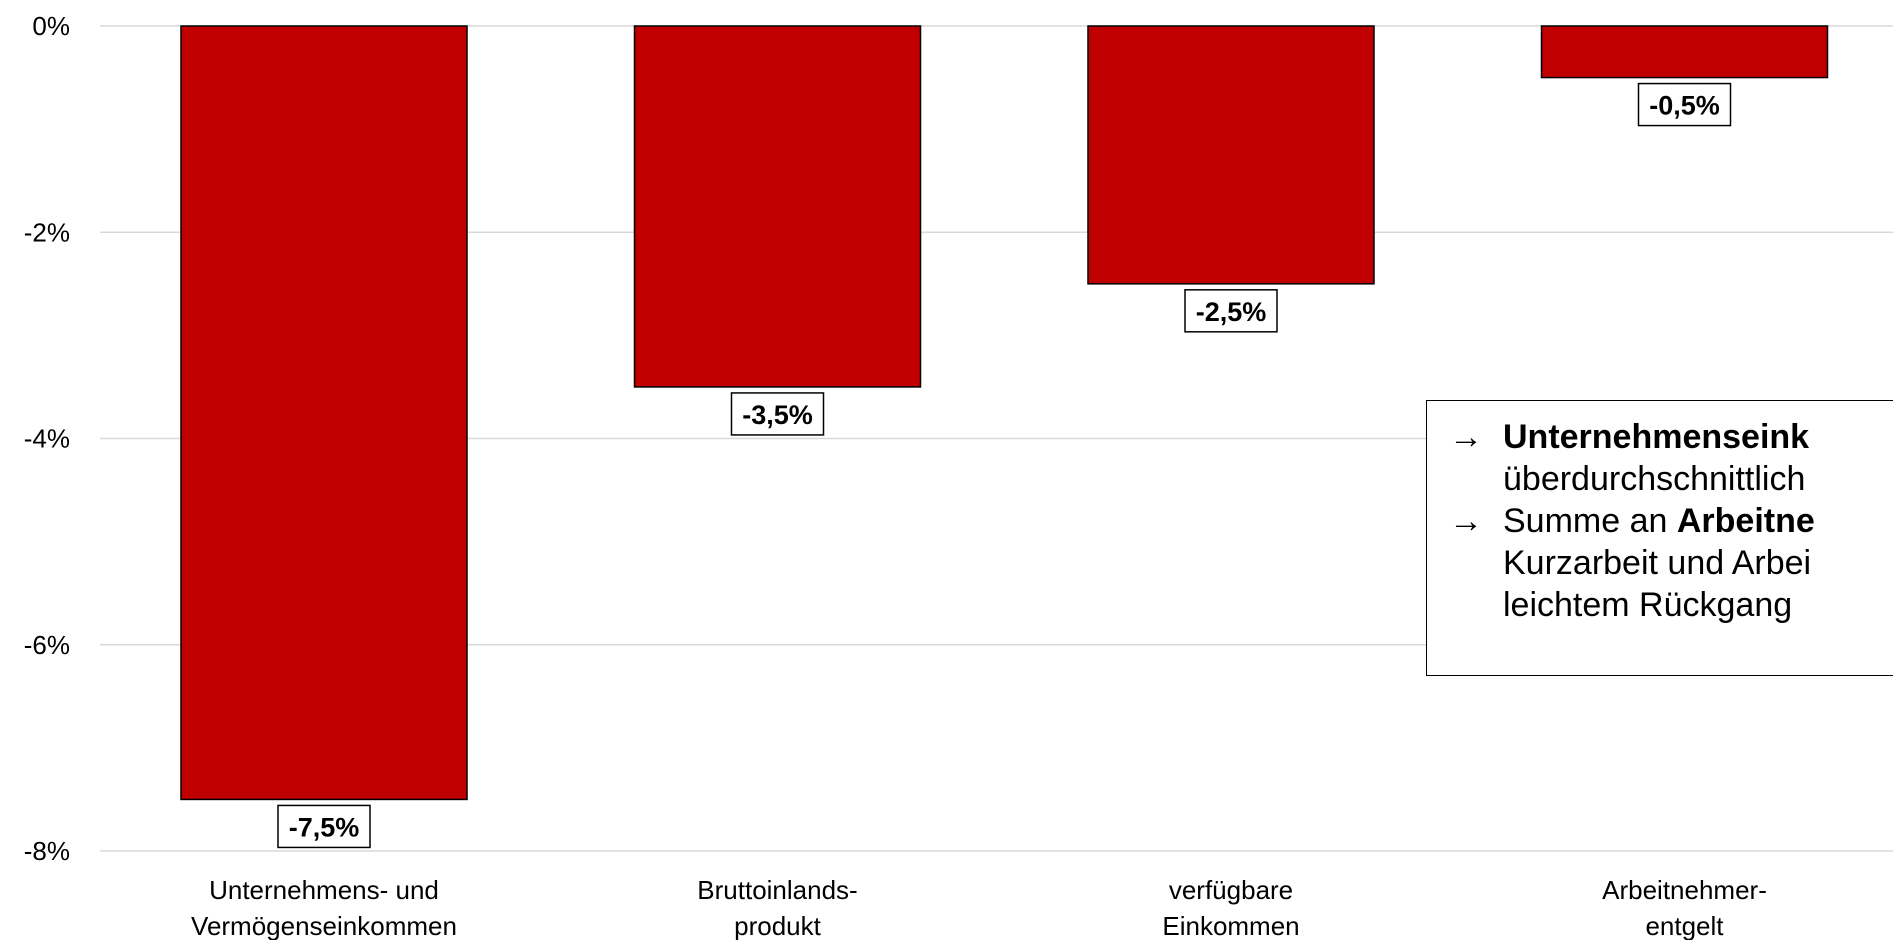 This screenshot has height=940, width=1893. Describe the element at coordinates (1654, 479) in the screenshot. I see `note-line2: überdurchschnittlich` at that location.